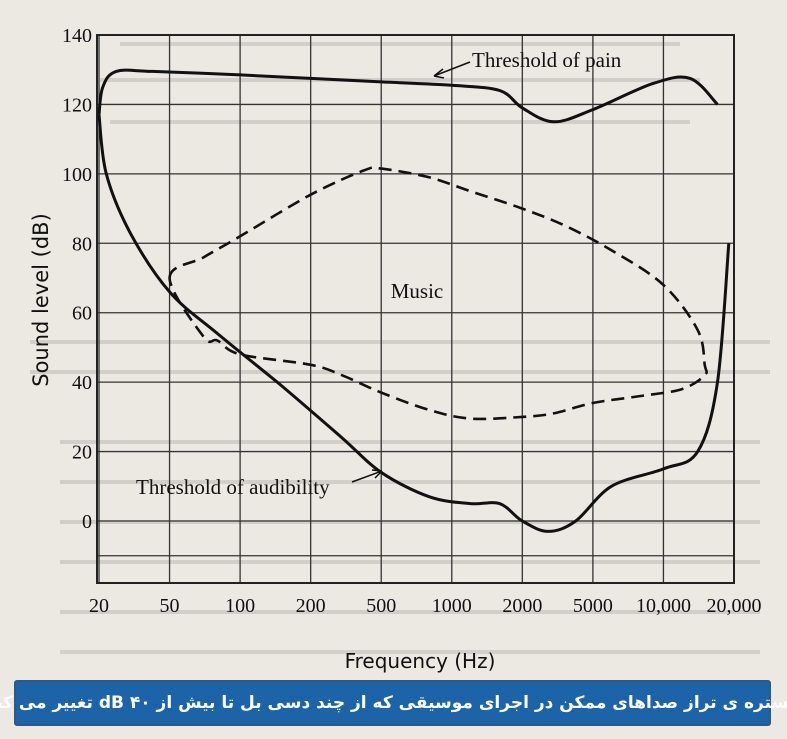  Describe the element at coordinates (240, 606) in the screenshot. I see `x-tick-label: 100` at that location.